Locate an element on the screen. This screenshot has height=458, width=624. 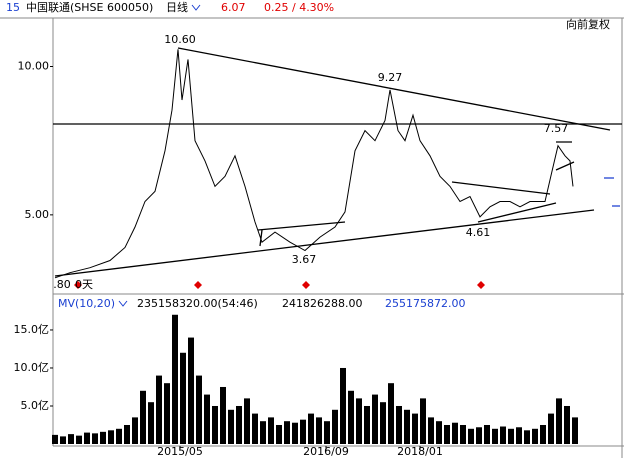
x-tick-label: 2015/05 is located at coordinates (180, 451).